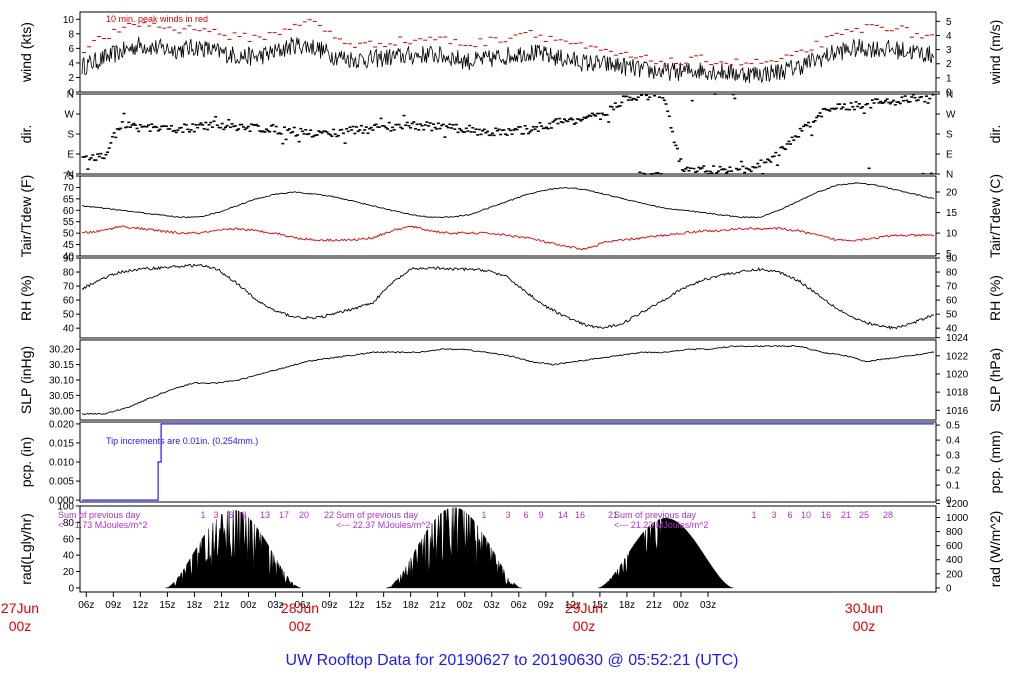 This screenshot has height=700, width=1024. I want to click on temp-ytick-label: 60, so click(69, 211).